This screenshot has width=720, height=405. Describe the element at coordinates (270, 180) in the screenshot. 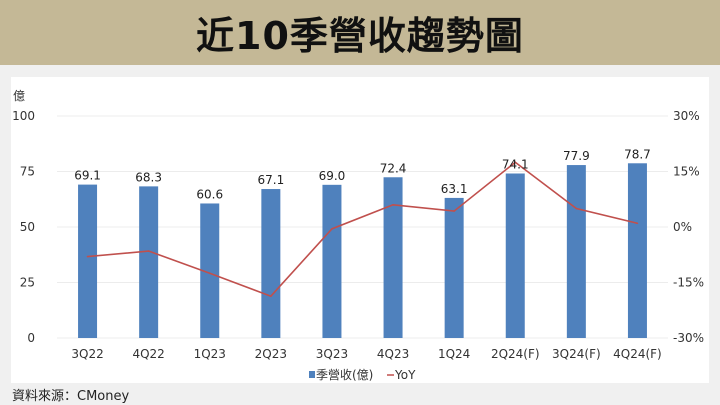

I see `bar-data-label: 67.1` at that location.